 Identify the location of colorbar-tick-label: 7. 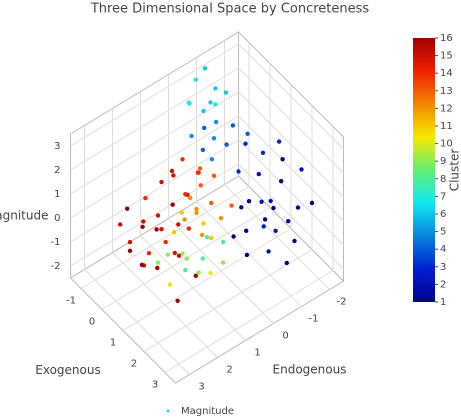
(443, 196).